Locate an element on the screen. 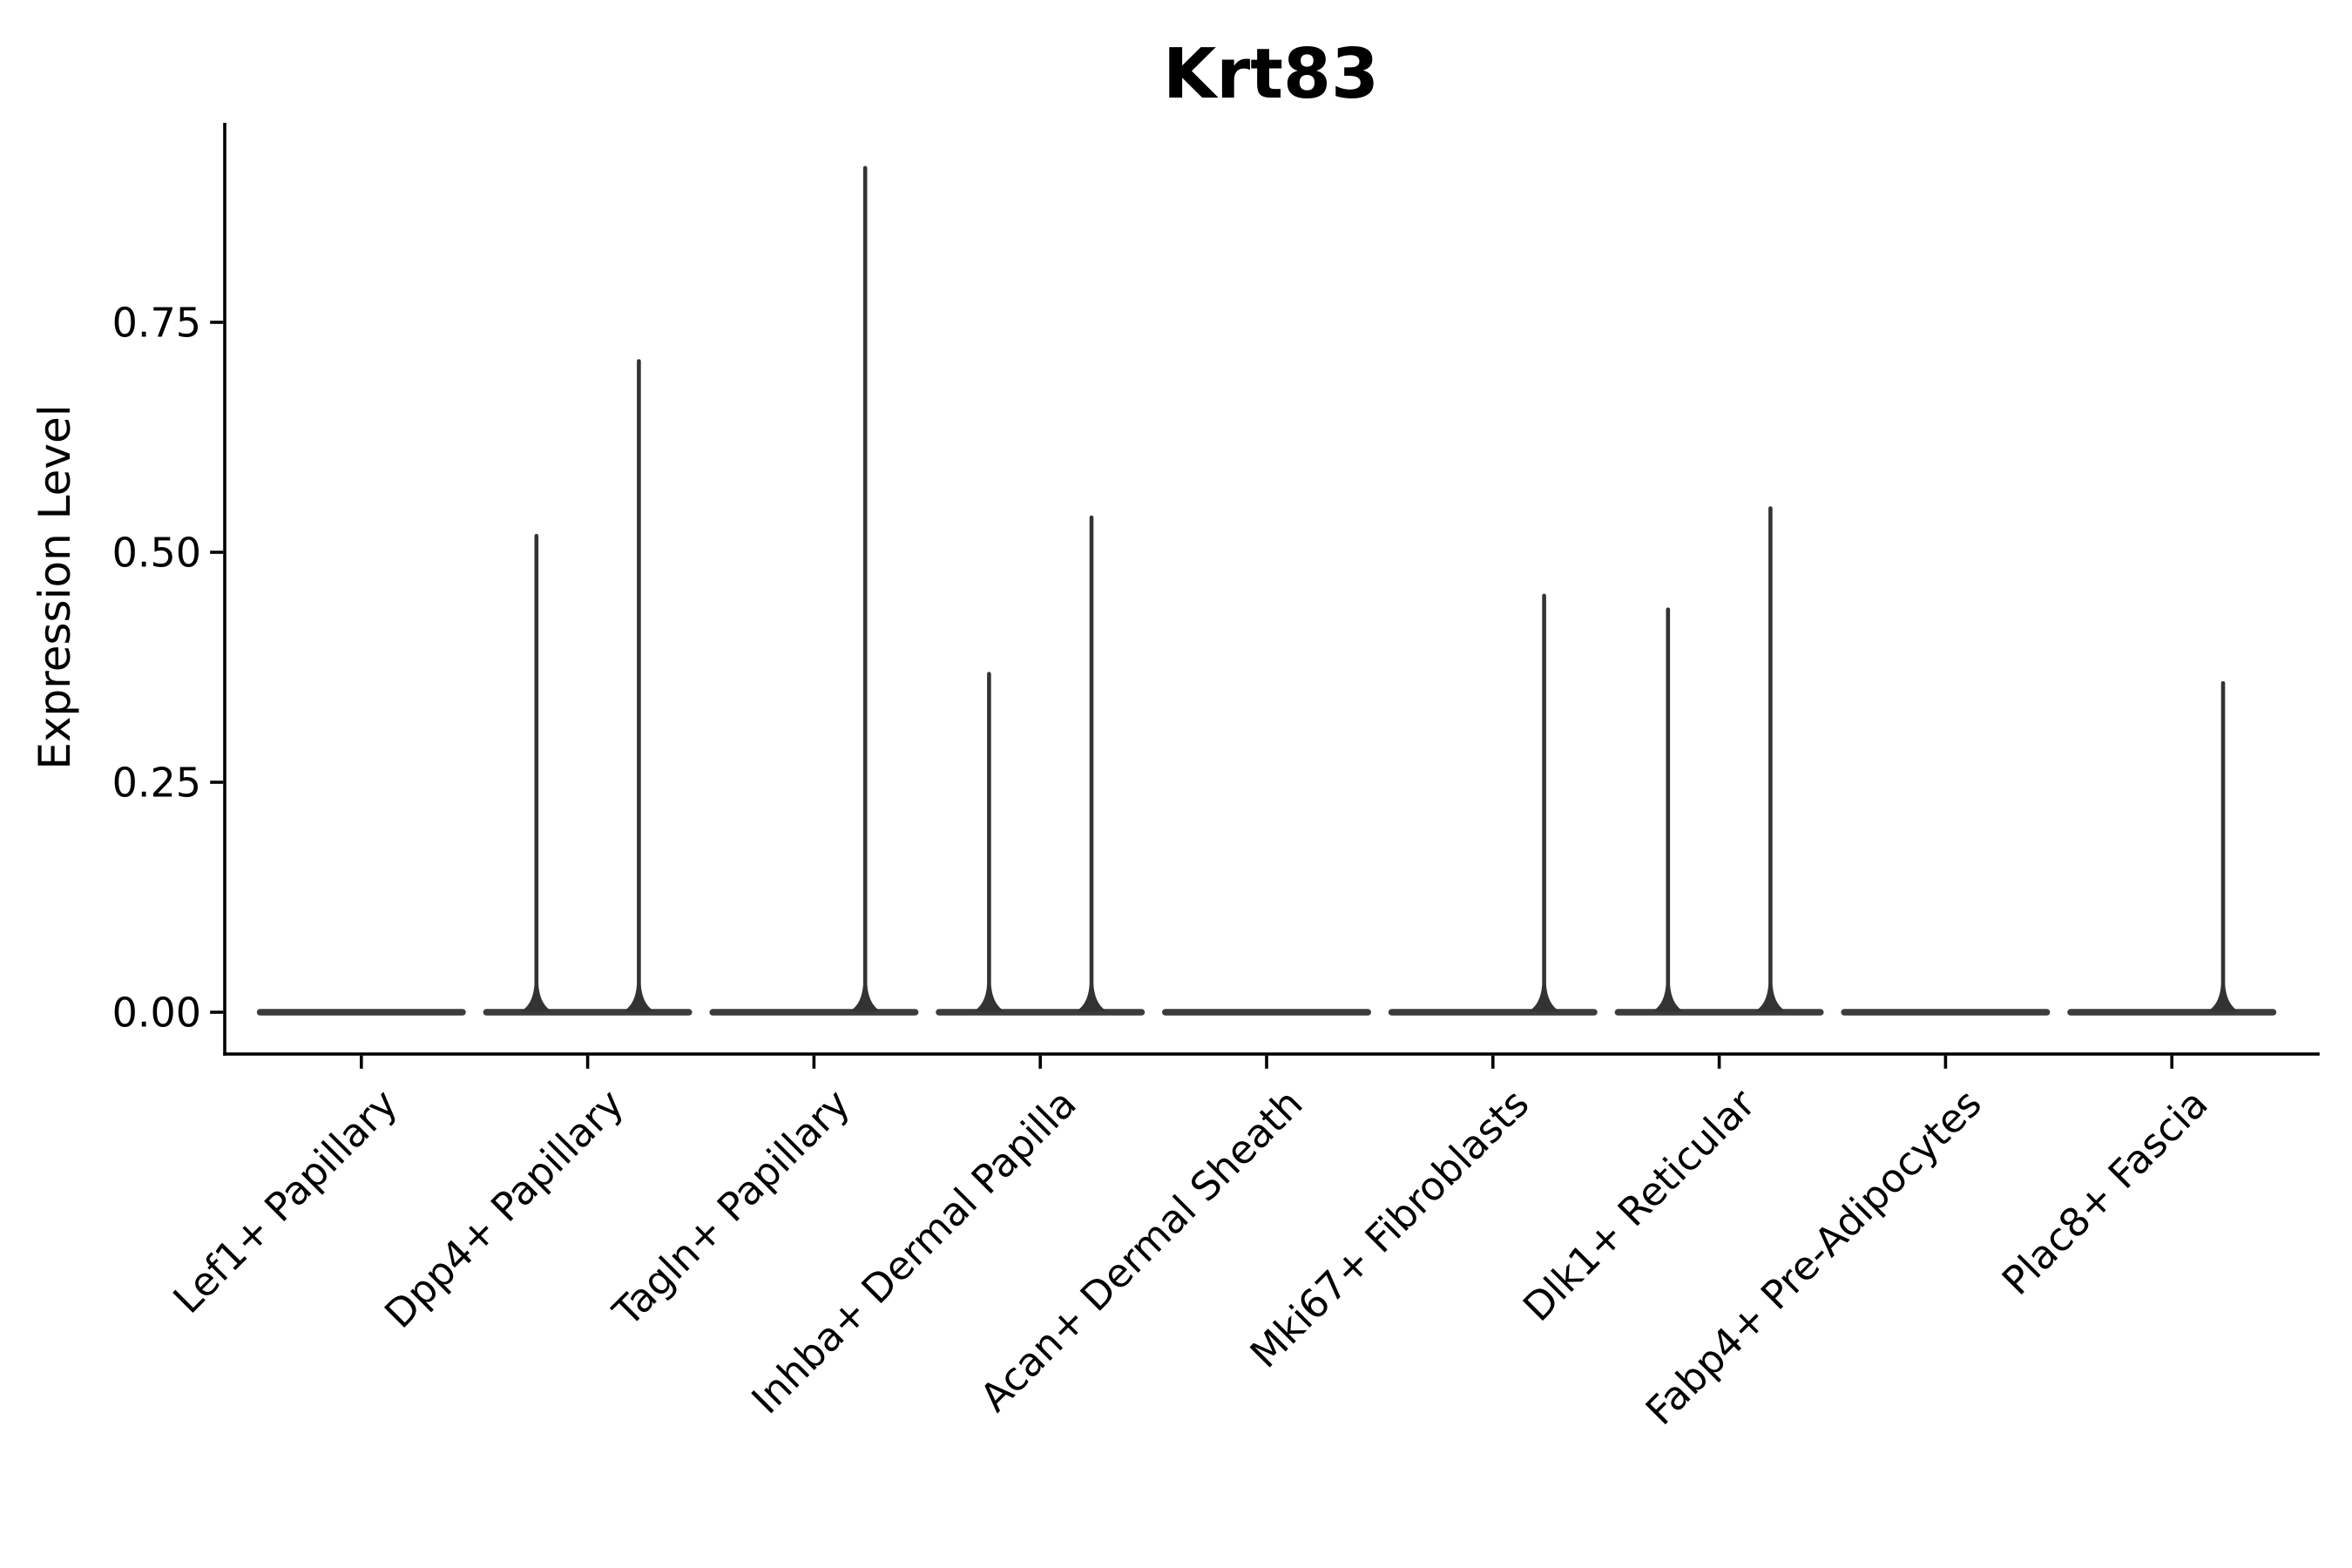 This screenshot has height=1568, width=2352. x-axis-spine is located at coordinates (1271, 1054).